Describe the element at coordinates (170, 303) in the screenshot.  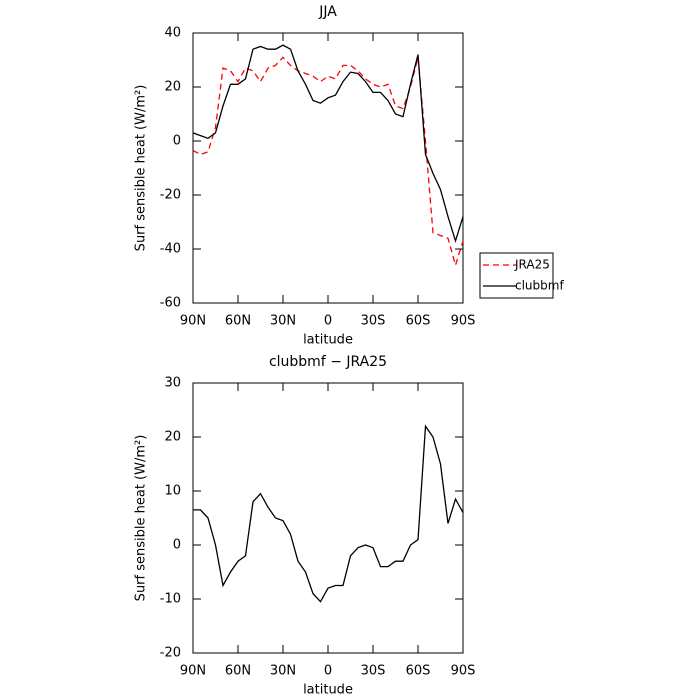
I see `y-tick-label: -60` at that location.